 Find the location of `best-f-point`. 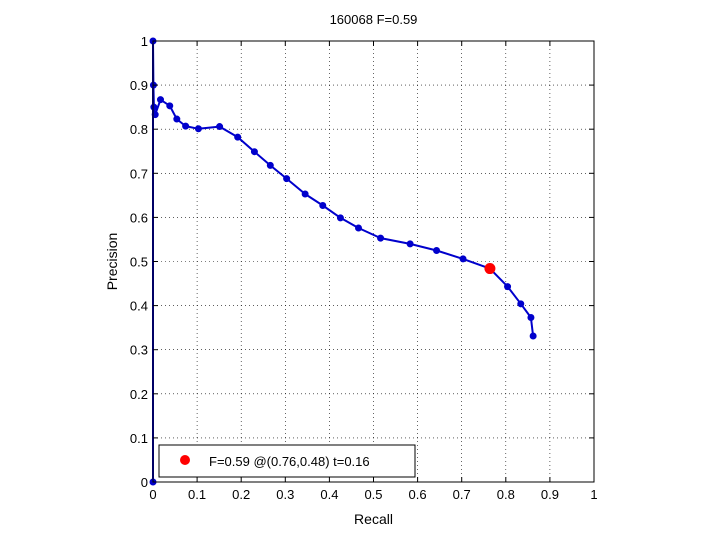

best-f-point is located at coordinates (490, 269).